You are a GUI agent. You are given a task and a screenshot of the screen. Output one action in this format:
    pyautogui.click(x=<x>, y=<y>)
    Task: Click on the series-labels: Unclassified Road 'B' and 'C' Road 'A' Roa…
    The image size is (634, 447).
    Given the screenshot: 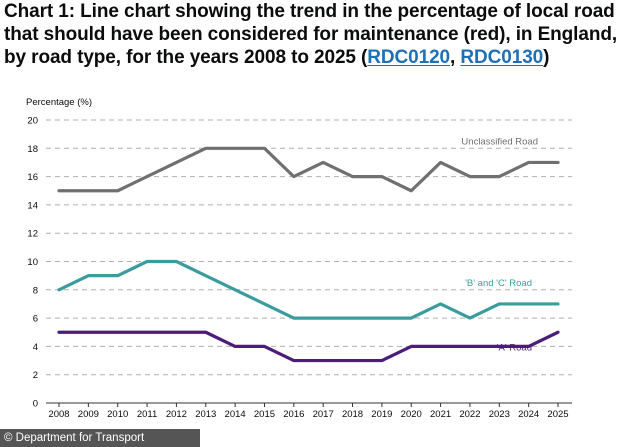 What is the action you would take?
    pyautogui.click(x=499, y=244)
    